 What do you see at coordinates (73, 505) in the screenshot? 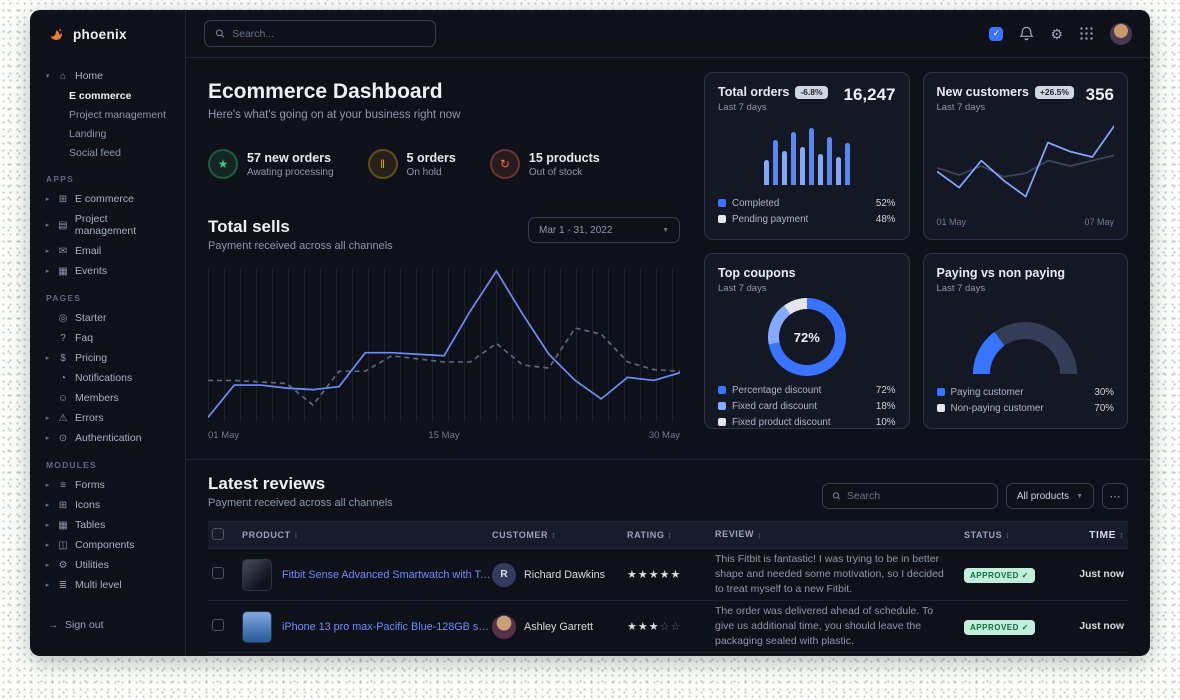
I see `sidebar-item-icons: ▸ ⊞ Icons` at bounding box center [73, 505].